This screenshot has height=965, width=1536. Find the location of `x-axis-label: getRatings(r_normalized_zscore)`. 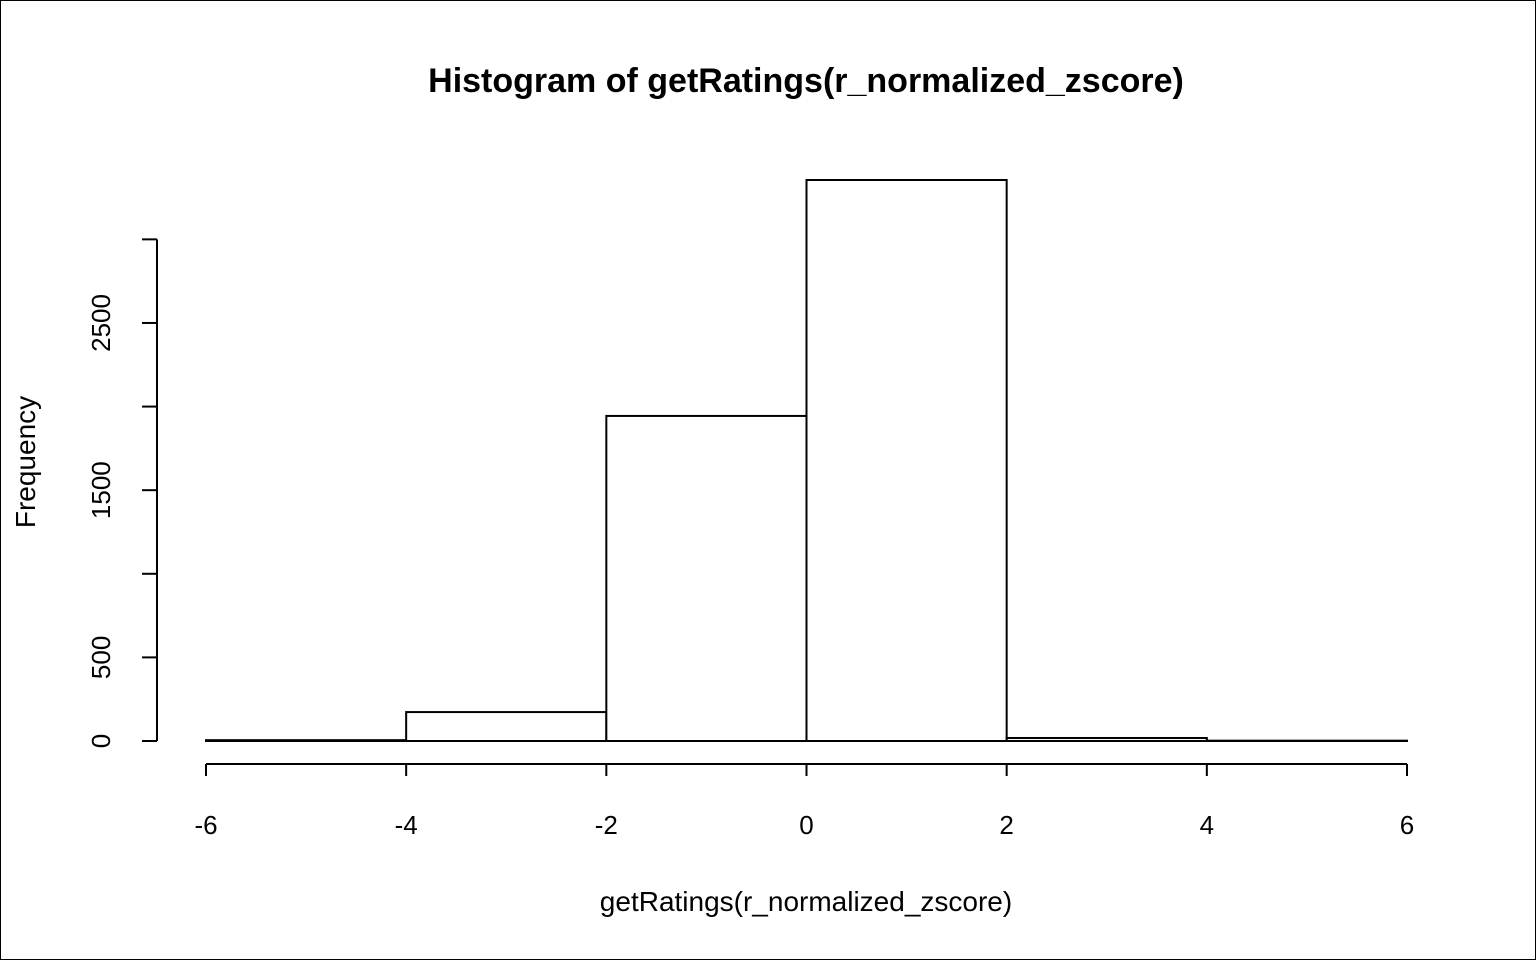

x-axis-label: getRatings(r_normalized_zscore) is located at coordinates (806, 901).